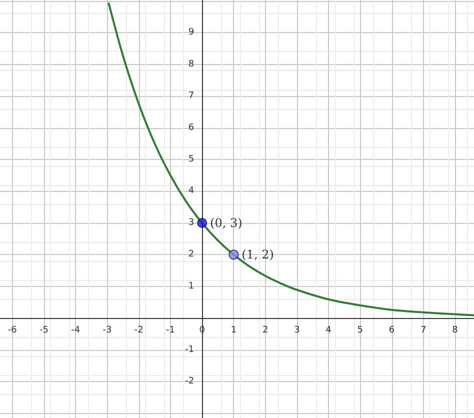 The image size is (474, 418). I want to click on y-tick-label: 2, so click(191, 255).